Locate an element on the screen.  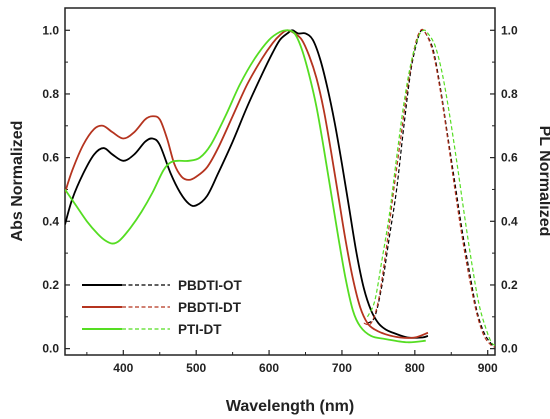
y2-tick-label: 1.0 is located at coordinates (509, 30).